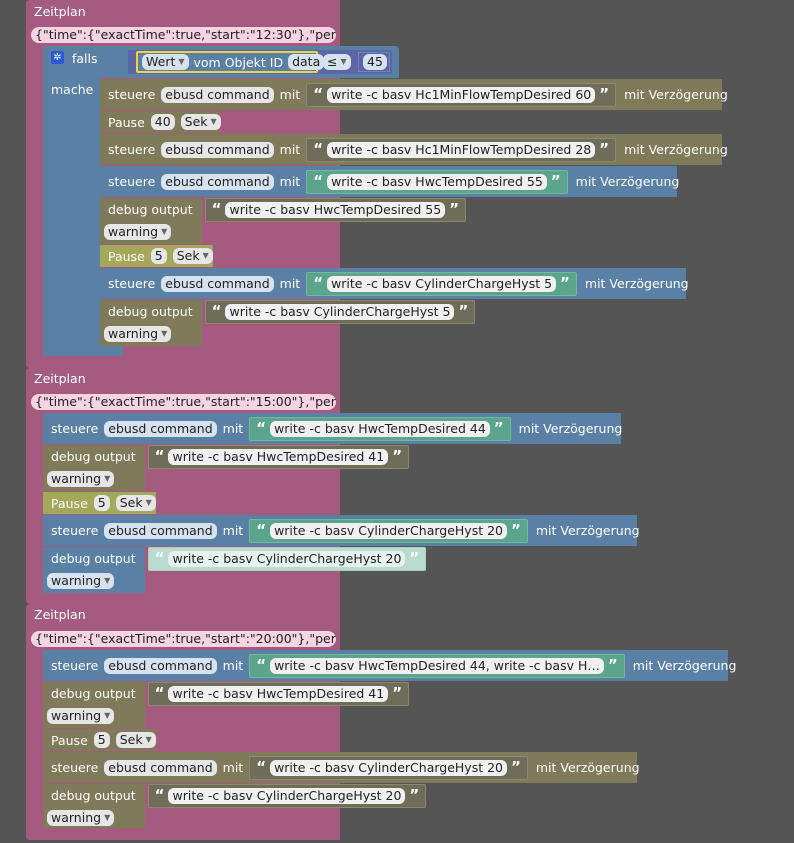 Image resolution: width=794 pixels, height=843 pixels. I want to click on gear-icon: ✲, so click(57, 57).